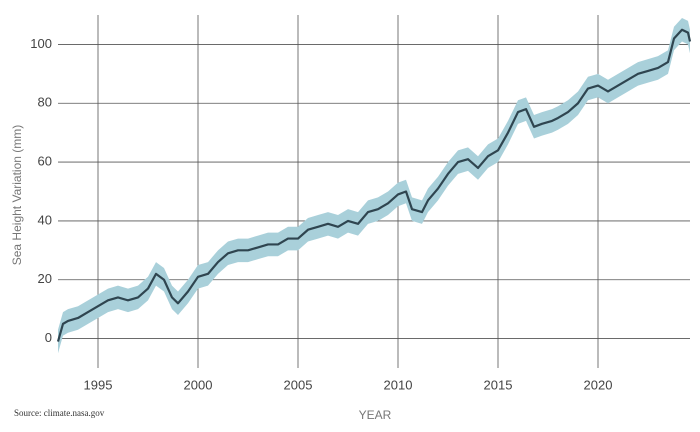 The height and width of the screenshot is (432, 700). Describe the element at coordinates (17, 195) in the screenshot. I see `y-axis-label: Sea Height Variation (mm)` at that location.